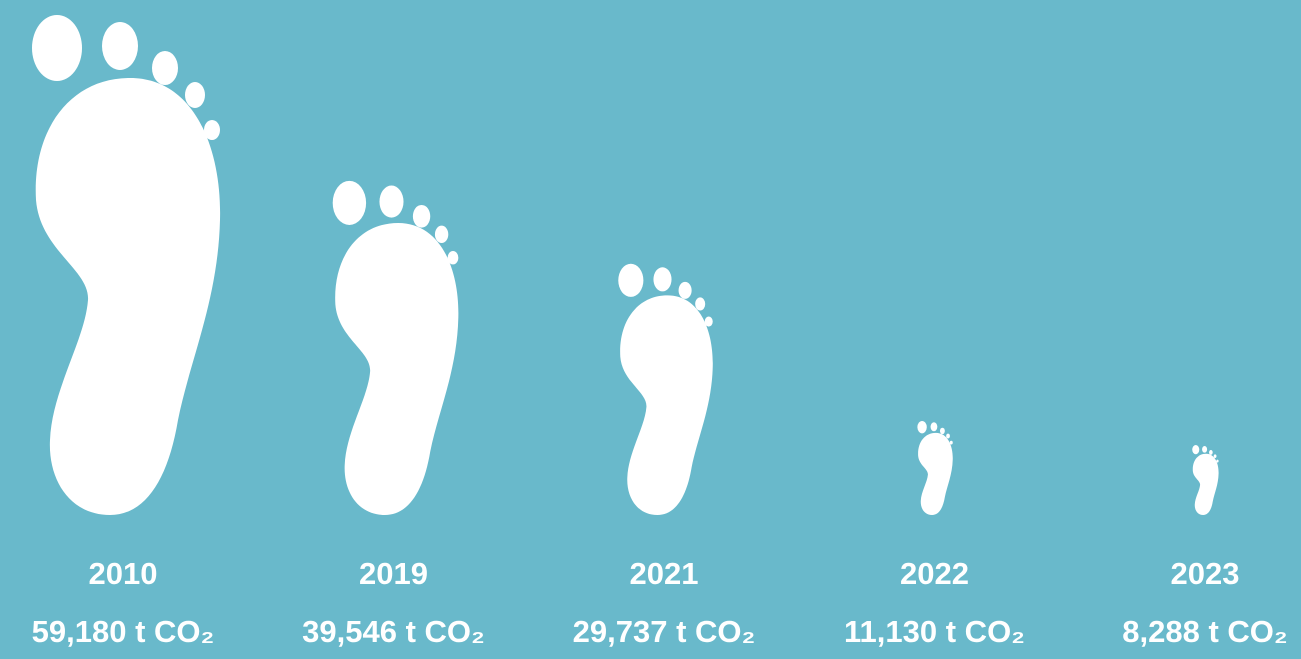 The width and height of the screenshot is (1301, 659). What do you see at coordinates (1204, 631) in the screenshot?
I see `value-label: 8,288 t CO₂` at bounding box center [1204, 631].